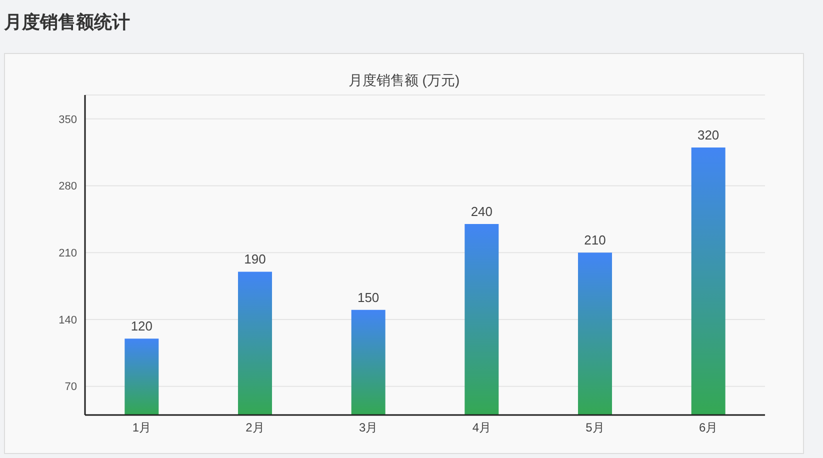  I want to click on y-tick-label: 70, so click(70, 387).